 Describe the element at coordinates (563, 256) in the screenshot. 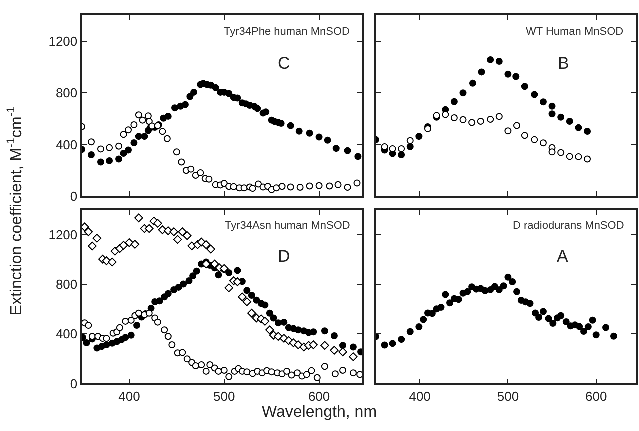

I see `annotation: A` at that location.